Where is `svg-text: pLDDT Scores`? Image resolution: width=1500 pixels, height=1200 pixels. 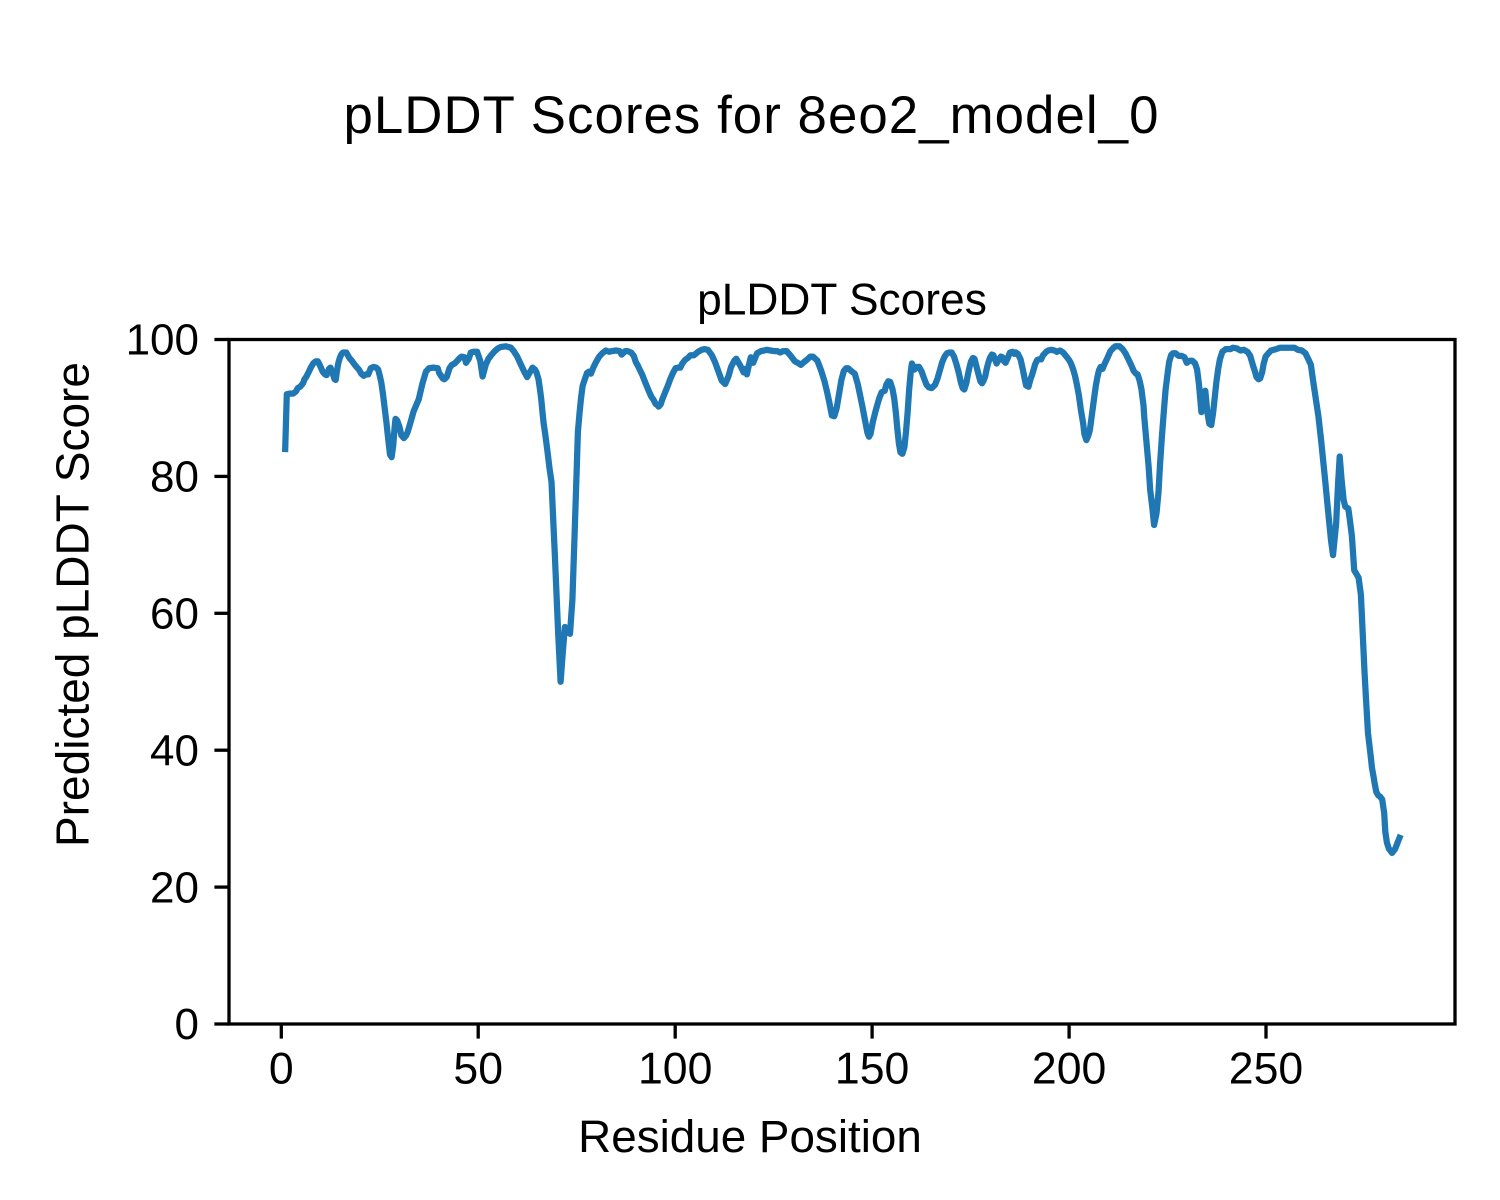
svg-text: pLDDT Scores is located at coordinates (842, 300).